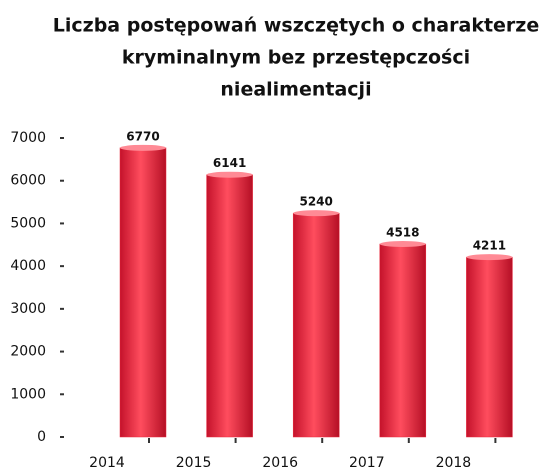 The width and height of the screenshot is (559, 473). What do you see at coordinates (28, 138) in the screenshot?
I see `y-tick-label: 7000` at bounding box center [28, 138].